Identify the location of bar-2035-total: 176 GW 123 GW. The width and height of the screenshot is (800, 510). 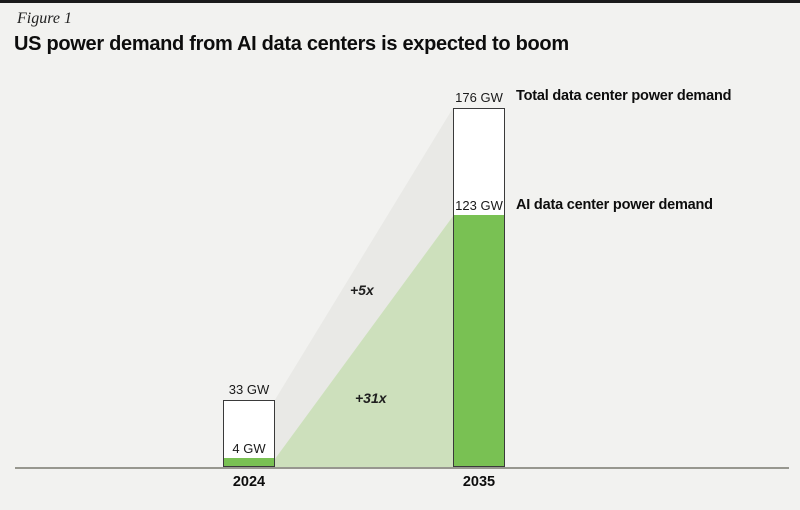
(479, 278).